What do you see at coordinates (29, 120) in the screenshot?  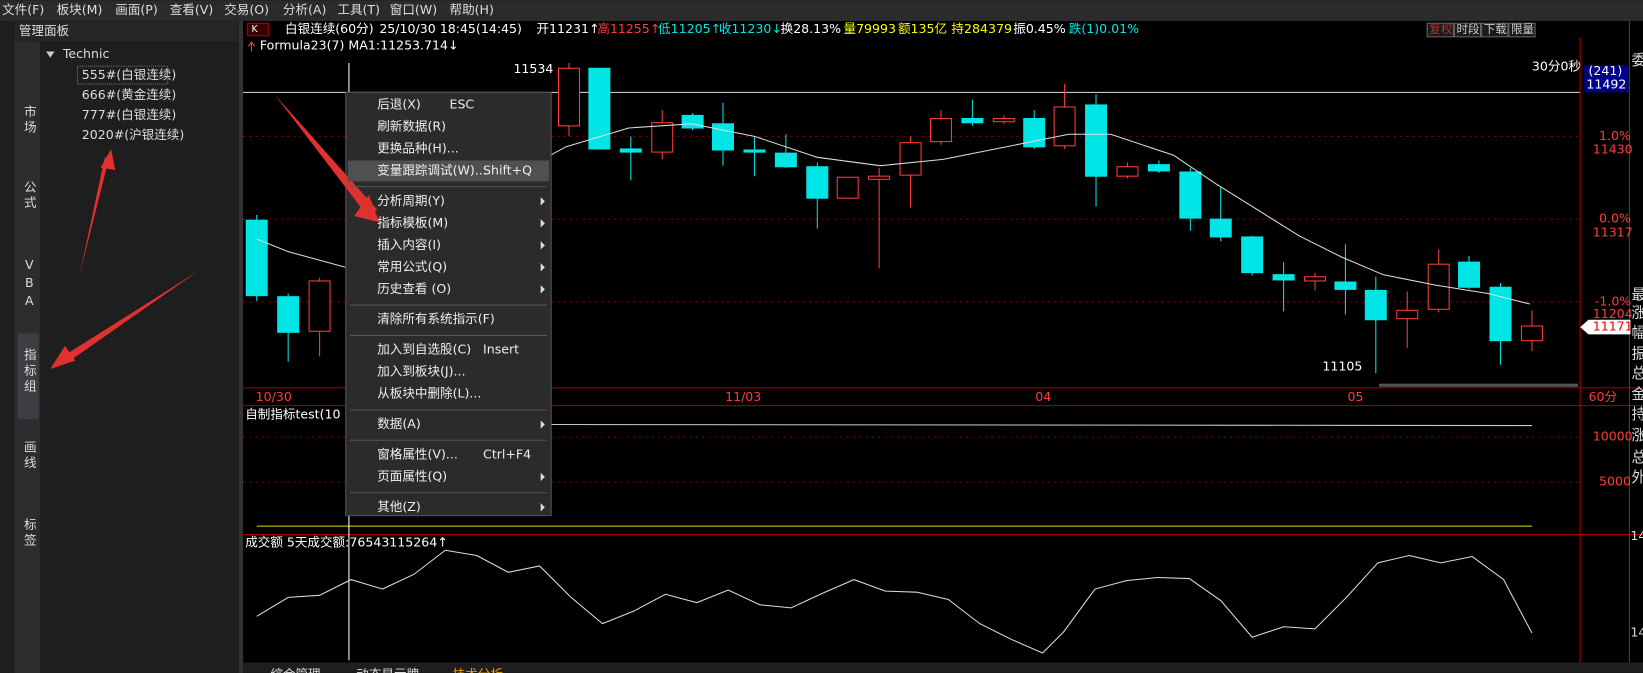 I see `side-tab: 市场` at bounding box center [29, 120].